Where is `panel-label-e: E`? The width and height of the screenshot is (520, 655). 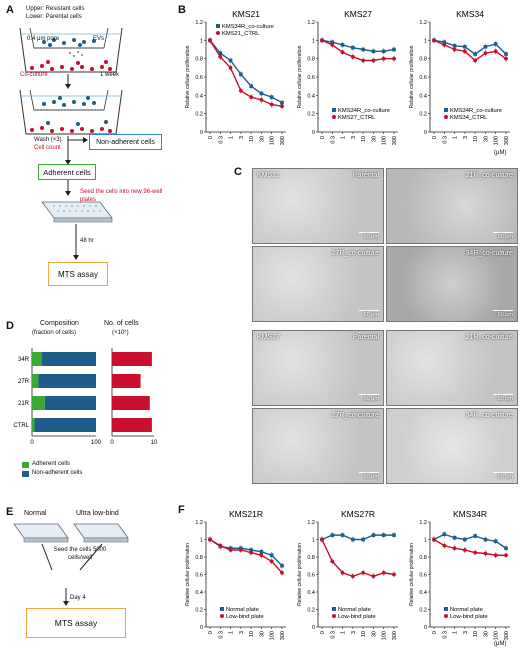
panel-label-e: E is located at coordinates (10, 512).